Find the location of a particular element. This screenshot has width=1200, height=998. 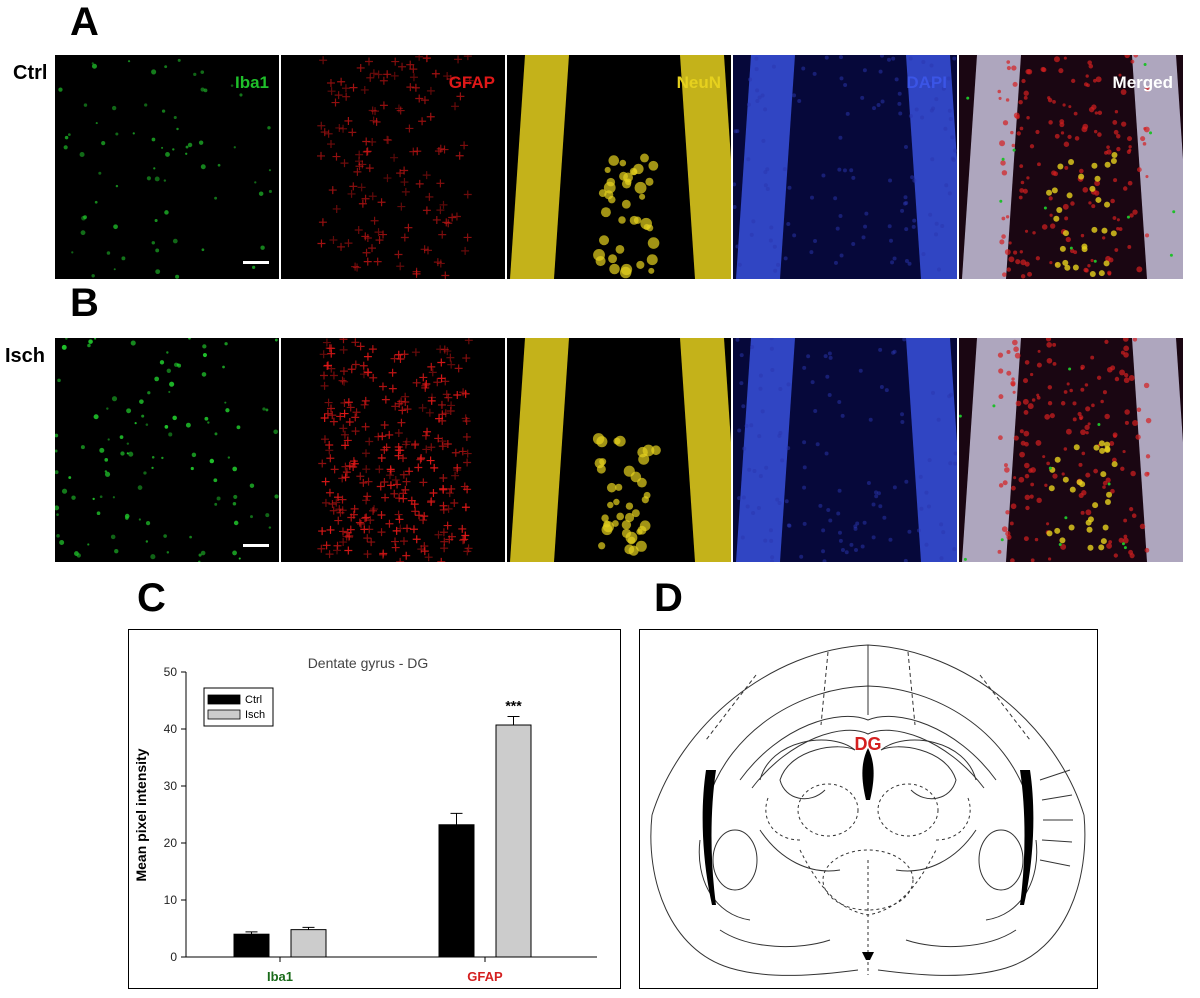

error-bar-ctrl-iba1 is located at coordinates (251, 933).